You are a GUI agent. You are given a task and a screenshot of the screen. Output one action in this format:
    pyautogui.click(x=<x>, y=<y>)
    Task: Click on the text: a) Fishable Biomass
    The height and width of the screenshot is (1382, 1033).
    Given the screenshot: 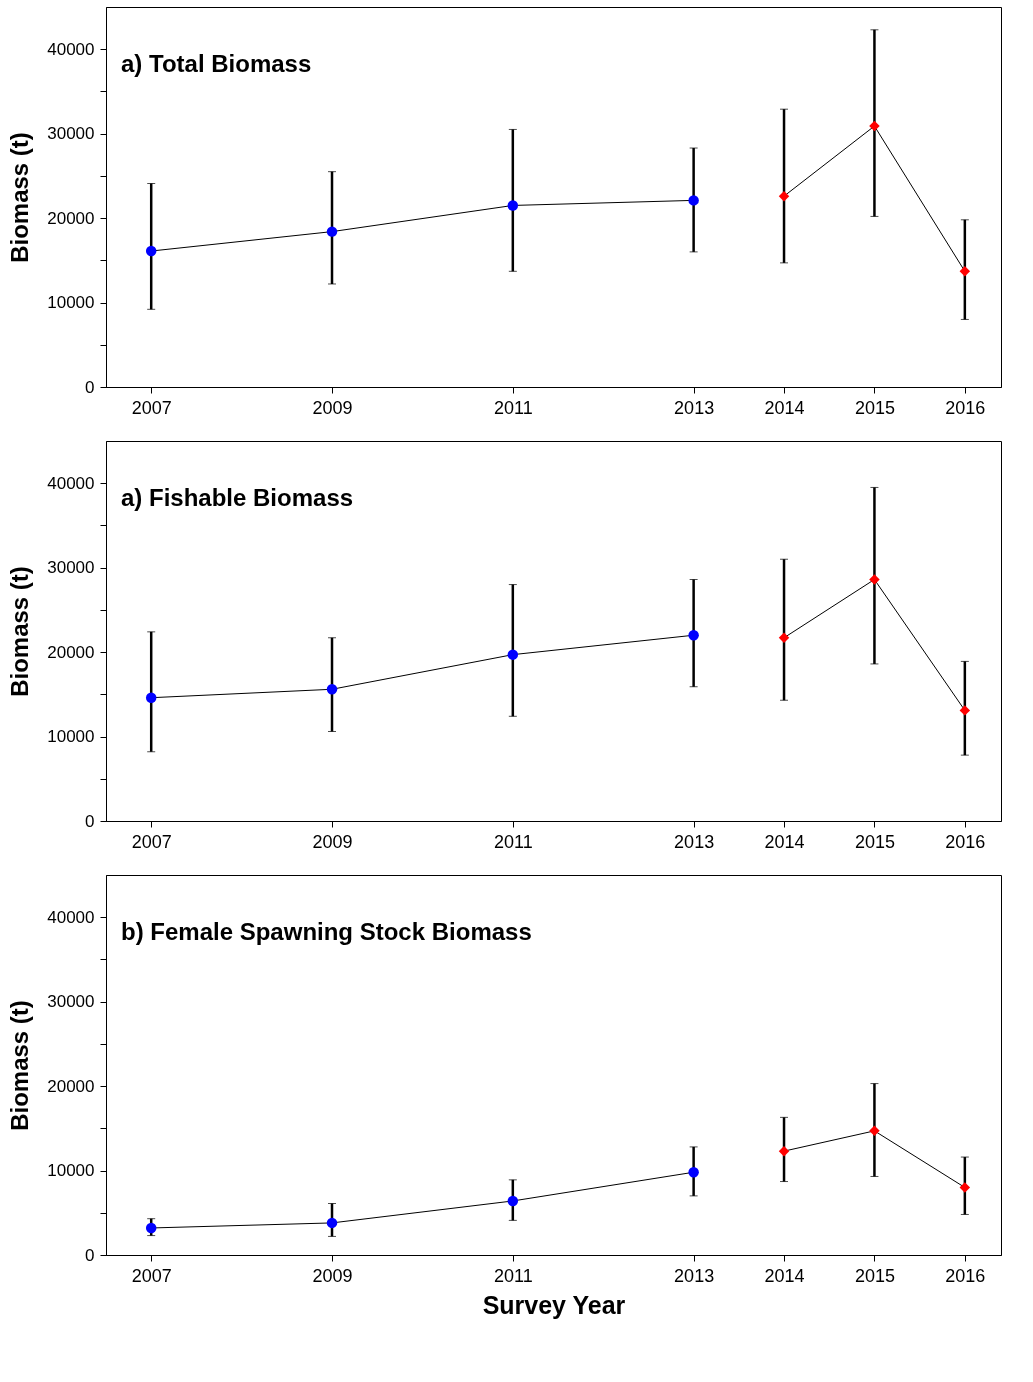 What is the action you would take?
    pyautogui.click(x=237, y=497)
    